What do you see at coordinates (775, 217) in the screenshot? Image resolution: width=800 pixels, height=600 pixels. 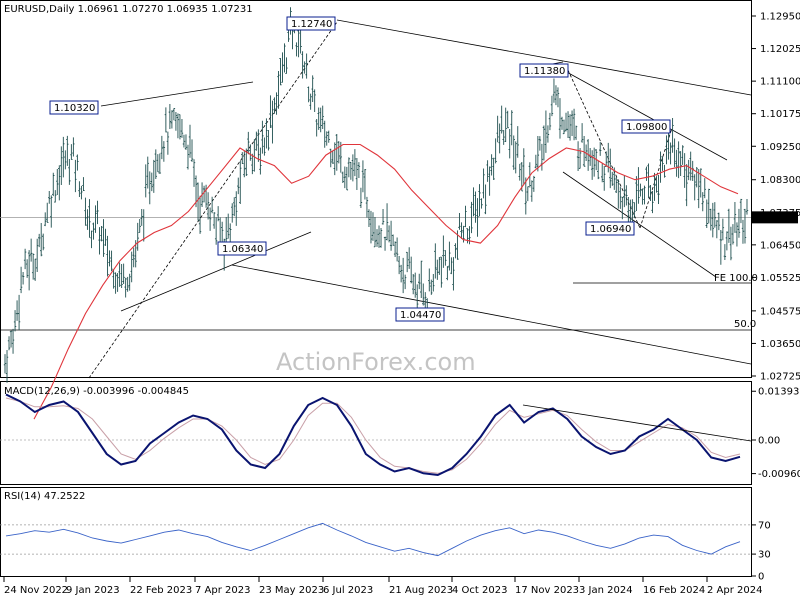 I see `current-price-tag` at bounding box center [775, 217].